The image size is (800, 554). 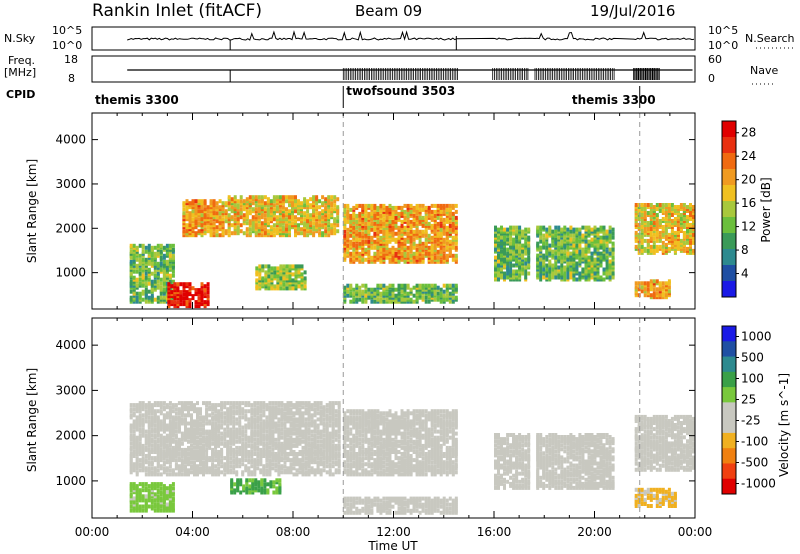 What do you see at coordinates (748, 133) in the screenshot?
I see `colorbar-tick-label: 28` at bounding box center [748, 133].